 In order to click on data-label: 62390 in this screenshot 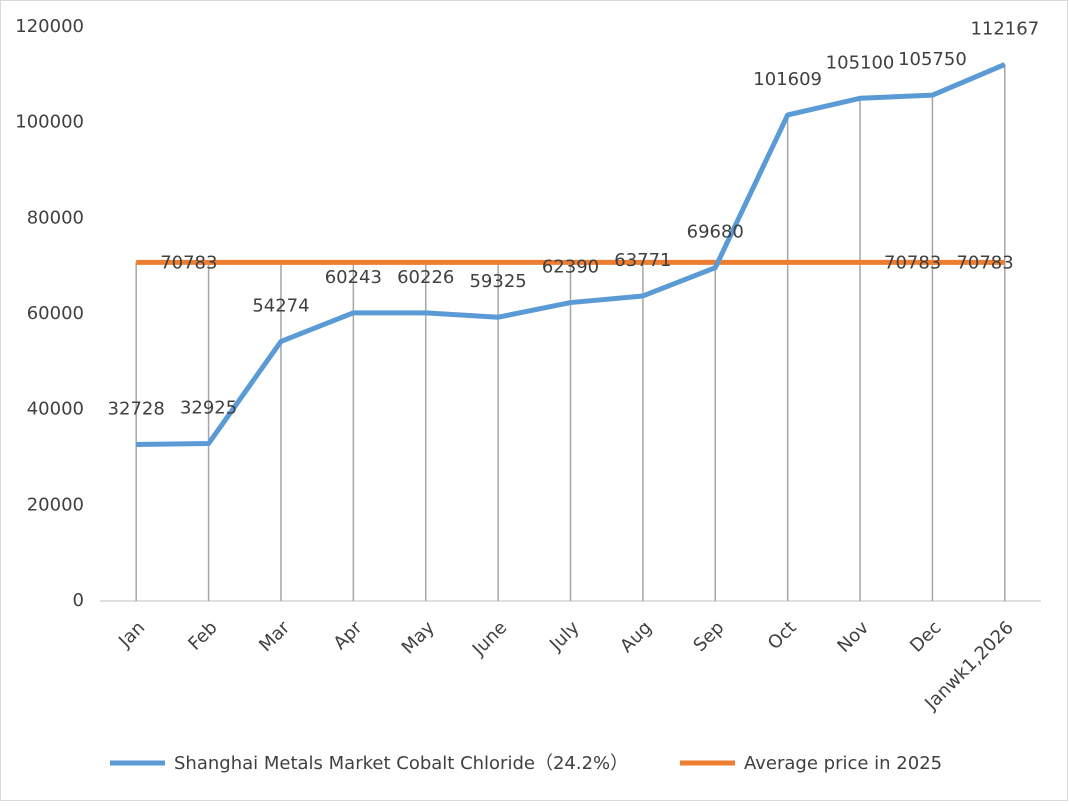, I will do `click(570, 267)`.